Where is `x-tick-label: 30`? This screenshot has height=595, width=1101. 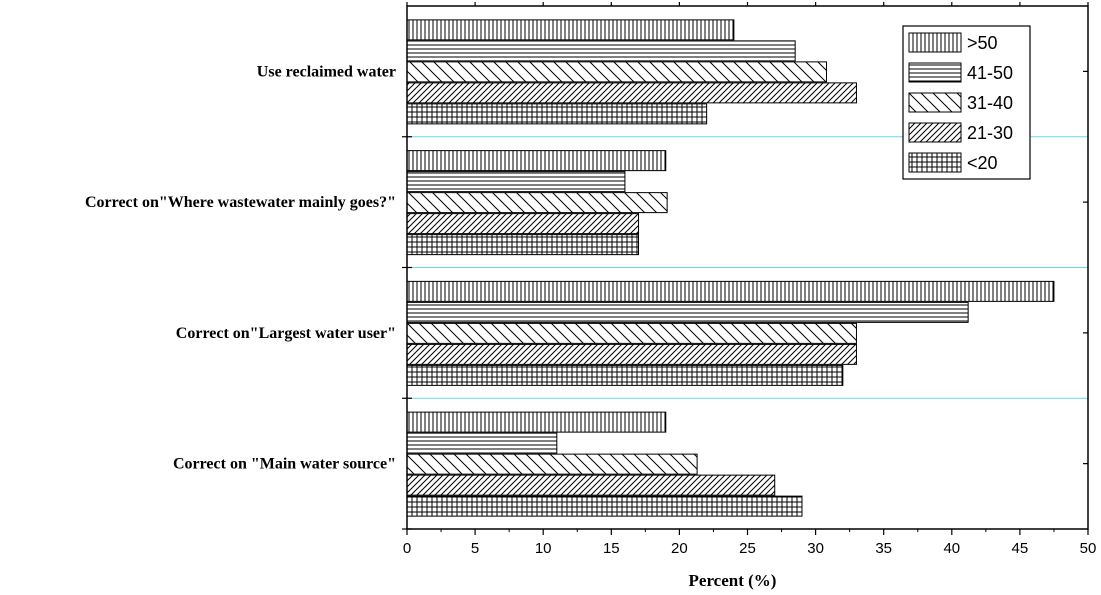
x-tick-label: 30 is located at coordinates (815, 548).